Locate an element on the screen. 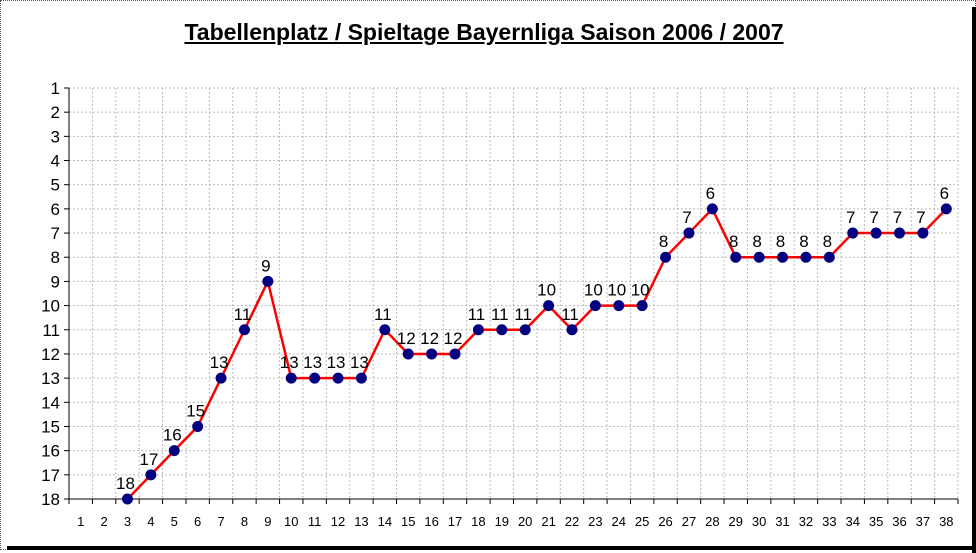 Image resolution: width=976 pixels, height=553 pixels. x-tick-label: 37 is located at coordinates (923, 521).